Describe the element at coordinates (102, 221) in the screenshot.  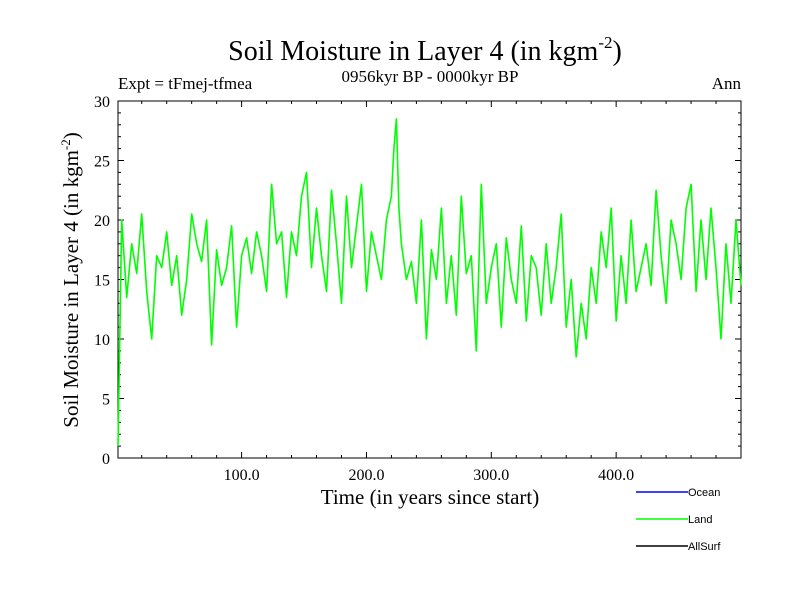
I see `y-tick-label: 20` at that location.